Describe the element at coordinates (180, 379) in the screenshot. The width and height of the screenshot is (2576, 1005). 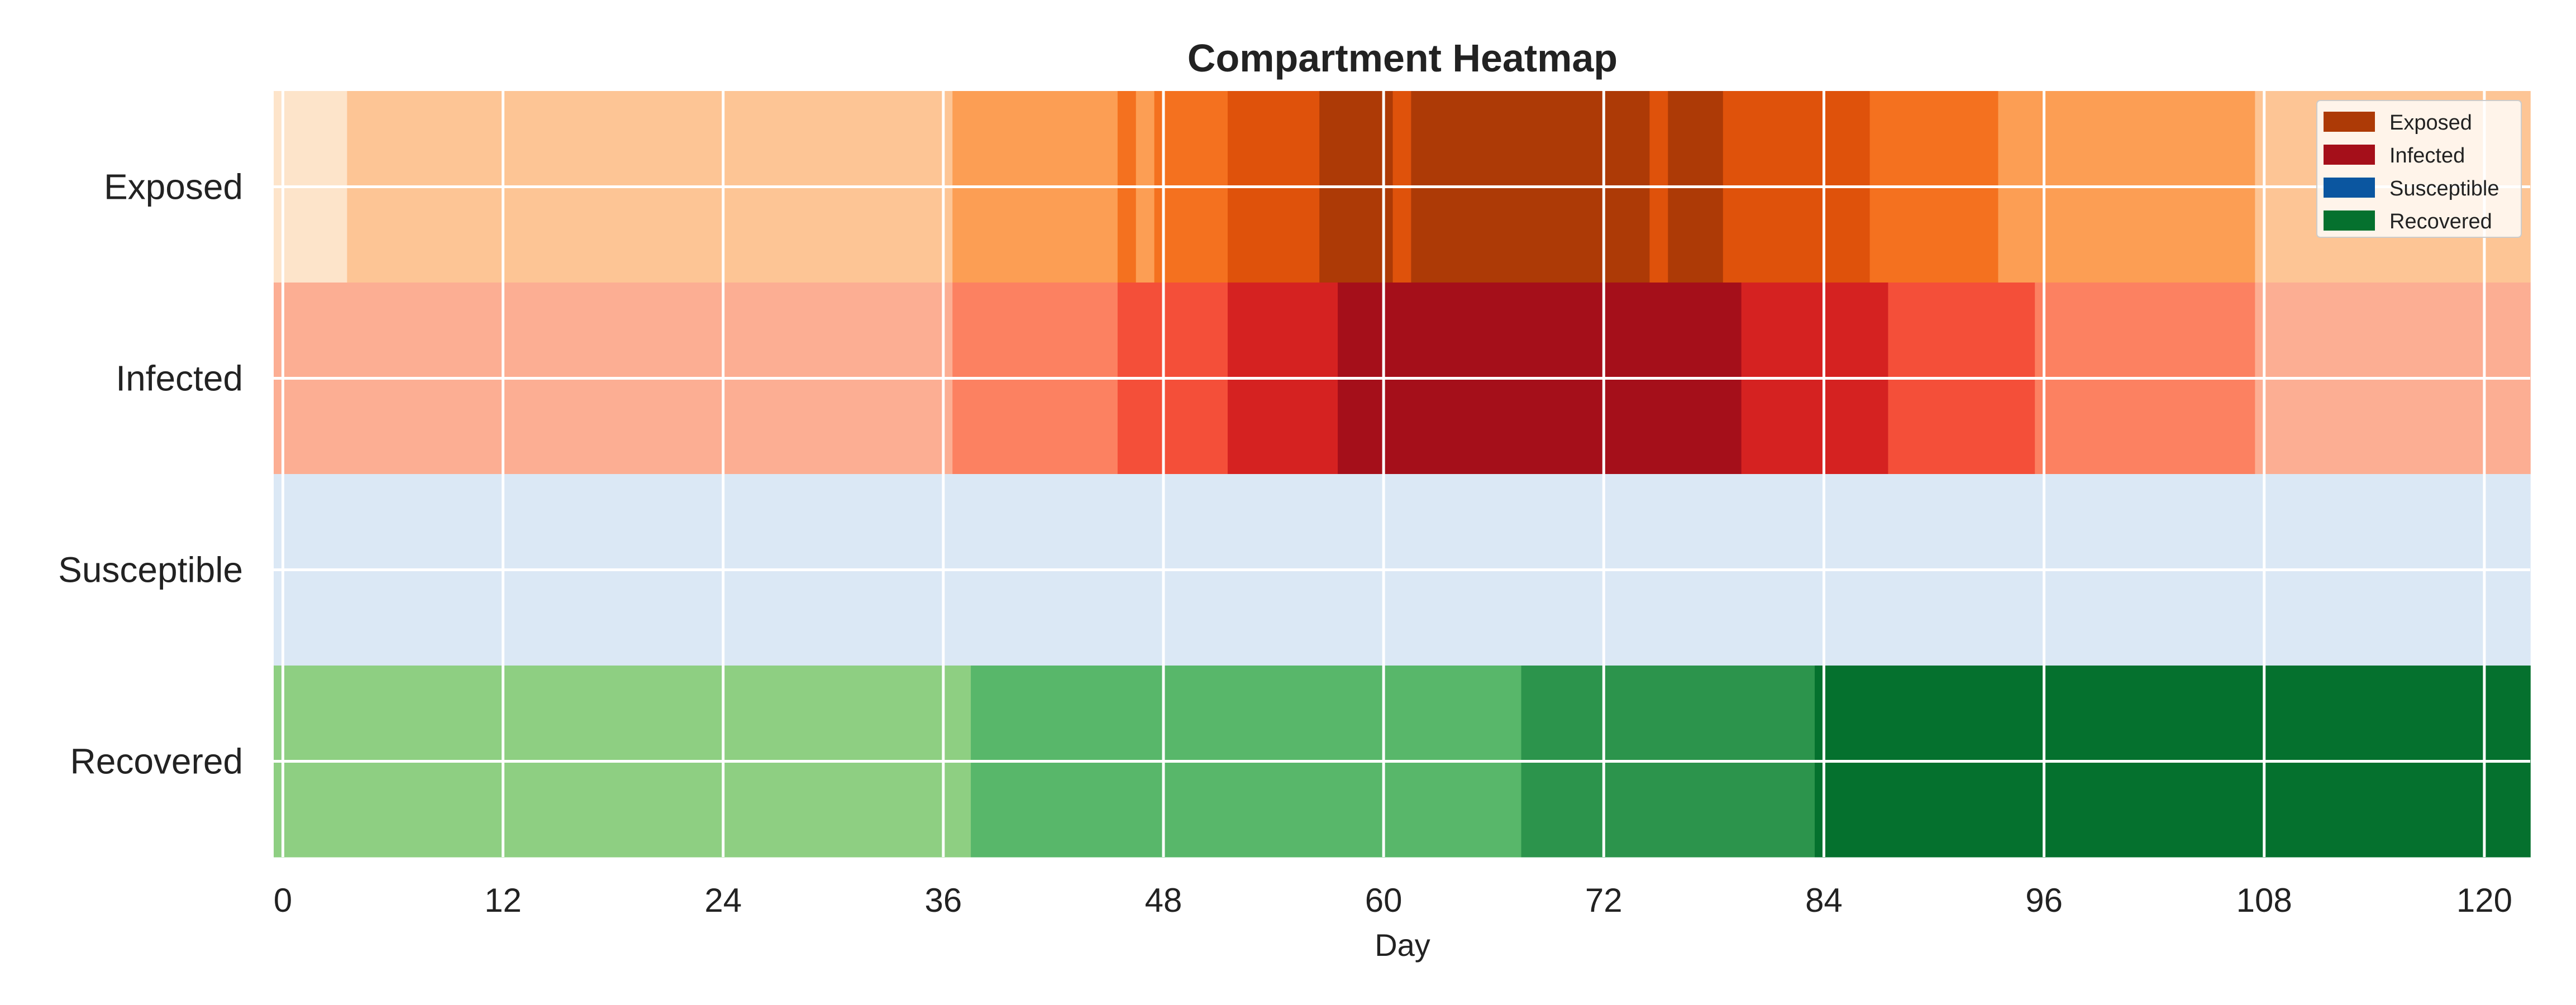
I see `y-tick-label-infected: Infected` at that location.